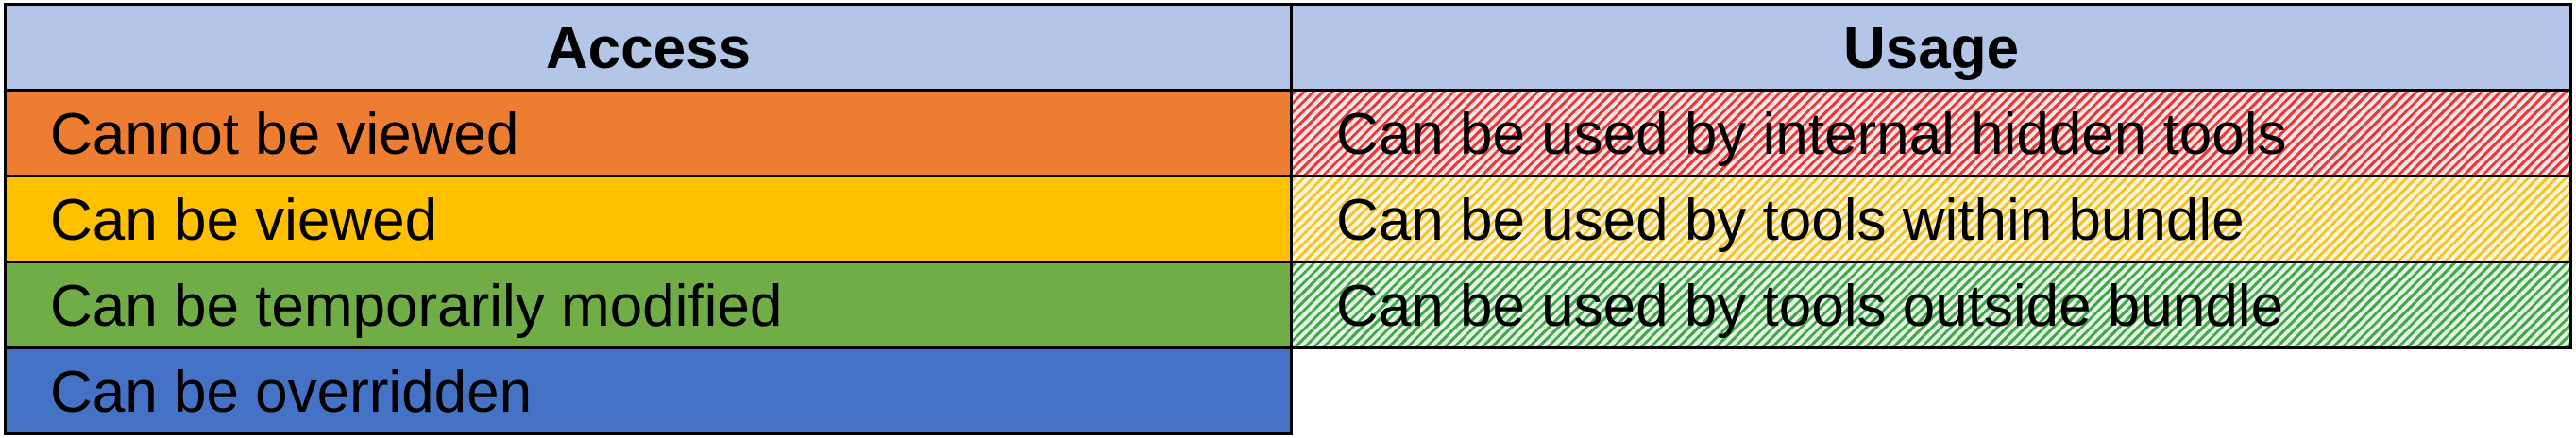  What do you see at coordinates (1790, 220) in the screenshot?
I see `usage-item-label: Can be used by tools within bundle` at bounding box center [1790, 220].